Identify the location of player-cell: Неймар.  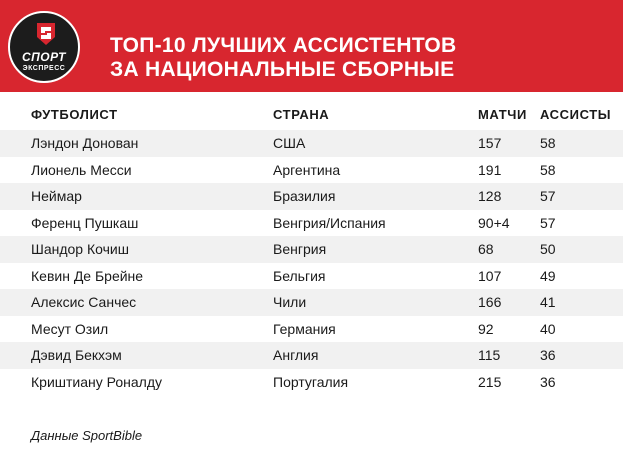
(56, 196).